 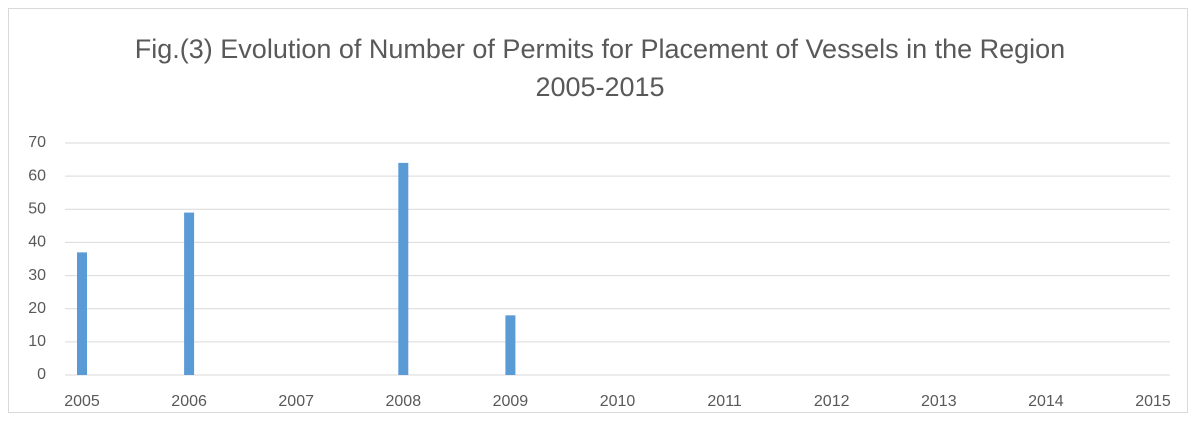 What do you see at coordinates (296, 401) in the screenshot?
I see `x-tick-label: 2007` at bounding box center [296, 401].